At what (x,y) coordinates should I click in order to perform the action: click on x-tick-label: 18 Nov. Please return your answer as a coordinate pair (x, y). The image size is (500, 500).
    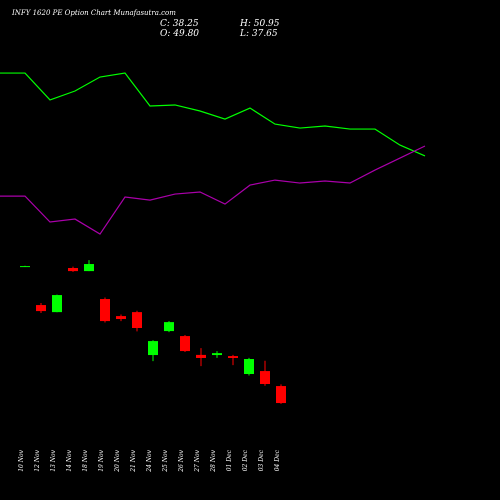
    Looking at the image, I should click on (85, 460).